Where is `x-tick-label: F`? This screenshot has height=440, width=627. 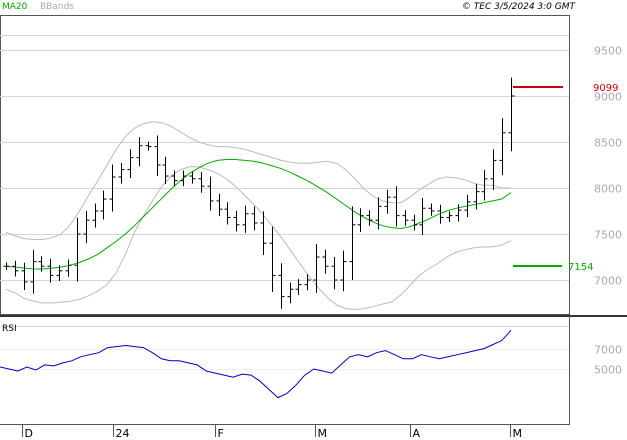 x-tick-label: F is located at coordinates (221, 433).